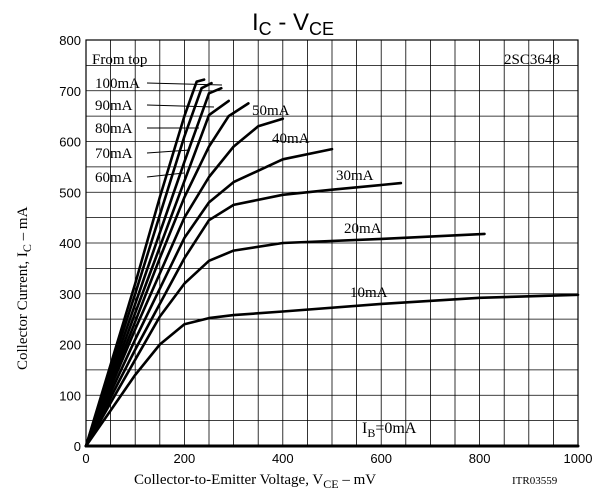 This screenshot has height=502, width=607. What do you see at coordinates (480, 458) in the screenshot?
I see `x-tick-label: 800` at bounding box center [480, 458].